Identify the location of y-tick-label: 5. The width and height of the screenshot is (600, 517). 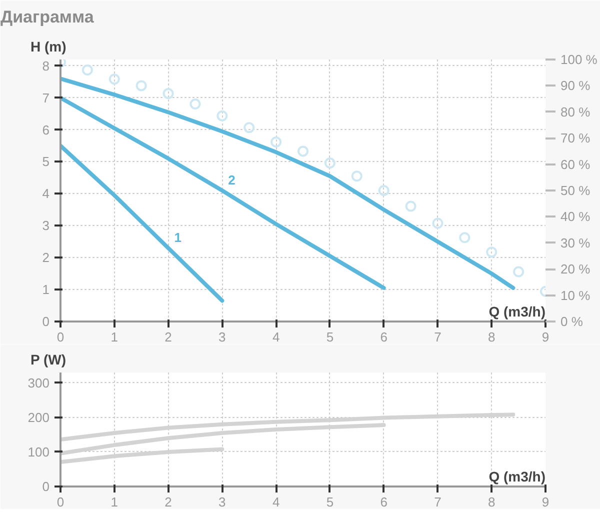
(46, 162).